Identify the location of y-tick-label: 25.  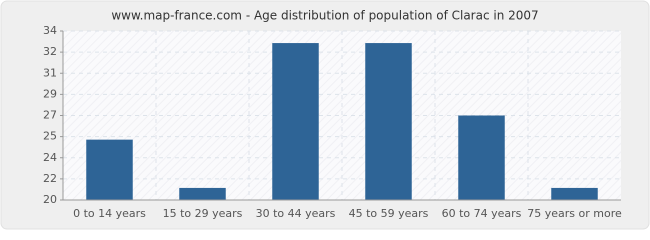
(50, 136).